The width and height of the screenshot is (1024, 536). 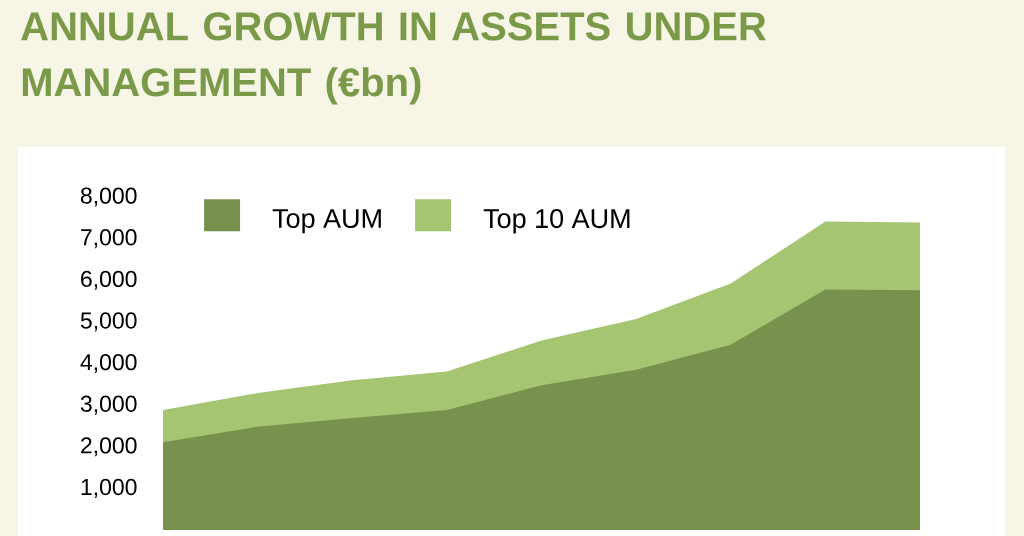 What do you see at coordinates (393, 58) in the screenshot?
I see `chart-title: ANNUAL GROWTH IN ASSETS UNDER MANAGEMENT (€bn)` at bounding box center [393, 58].